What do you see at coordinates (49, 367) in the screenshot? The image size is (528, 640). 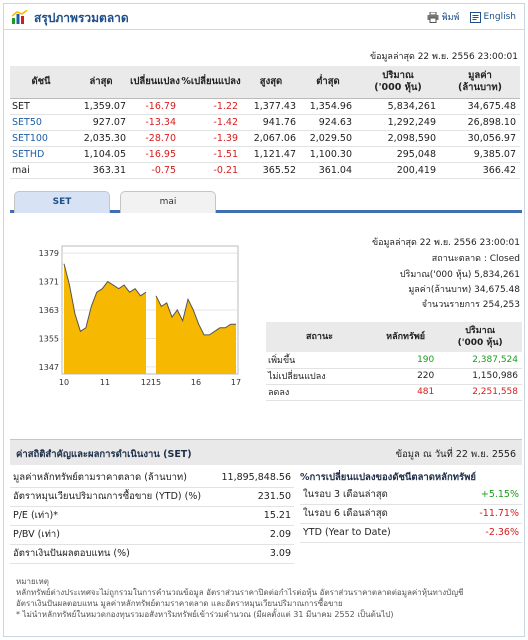 I see `y-tick-label: 1347` at bounding box center [49, 367].